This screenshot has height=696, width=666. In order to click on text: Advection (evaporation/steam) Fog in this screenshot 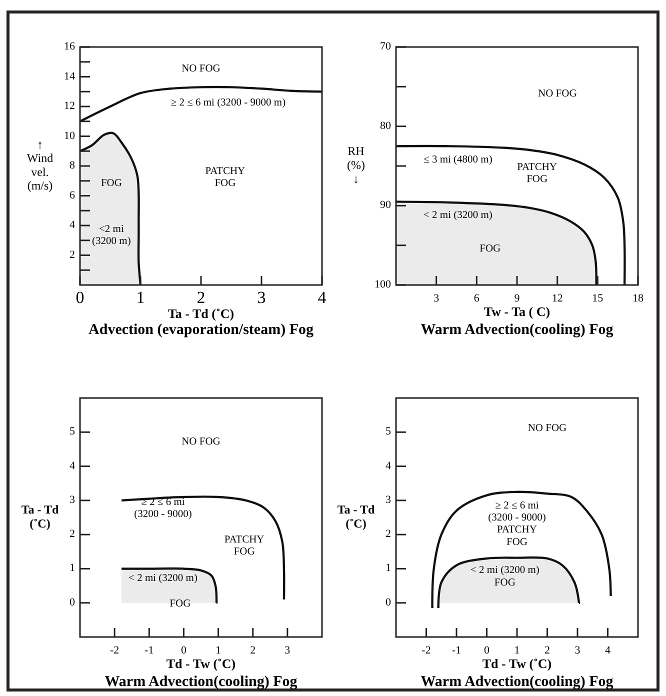, I will do `click(201, 330)`.